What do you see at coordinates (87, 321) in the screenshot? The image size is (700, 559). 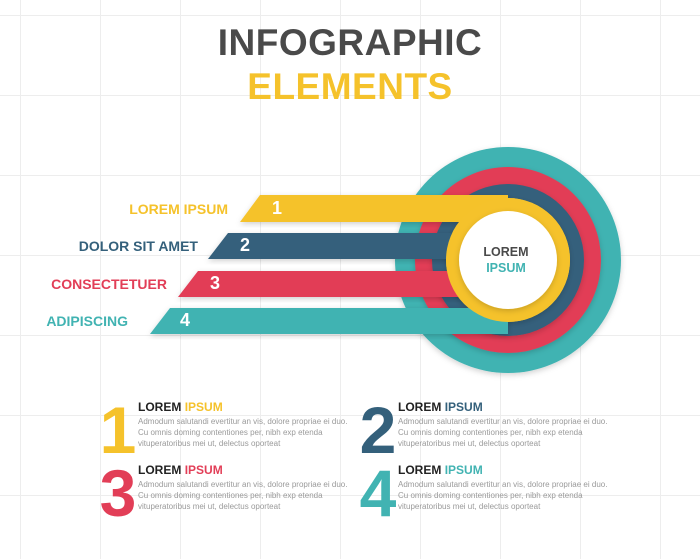 I see `step-label-4: ADIPISCING` at bounding box center [87, 321].